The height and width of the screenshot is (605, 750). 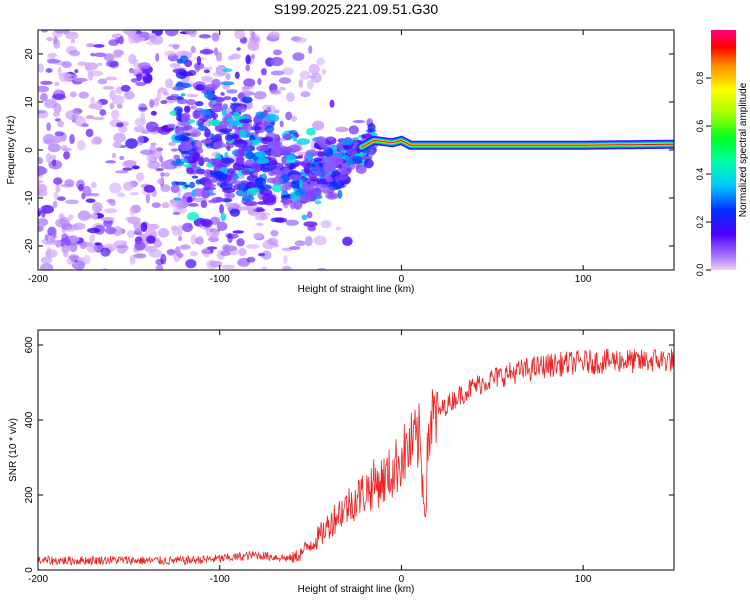 What do you see at coordinates (700, 270) in the screenshot?
I see `colorbar-tick-label: 0.0` at bounding box center [700, 270].